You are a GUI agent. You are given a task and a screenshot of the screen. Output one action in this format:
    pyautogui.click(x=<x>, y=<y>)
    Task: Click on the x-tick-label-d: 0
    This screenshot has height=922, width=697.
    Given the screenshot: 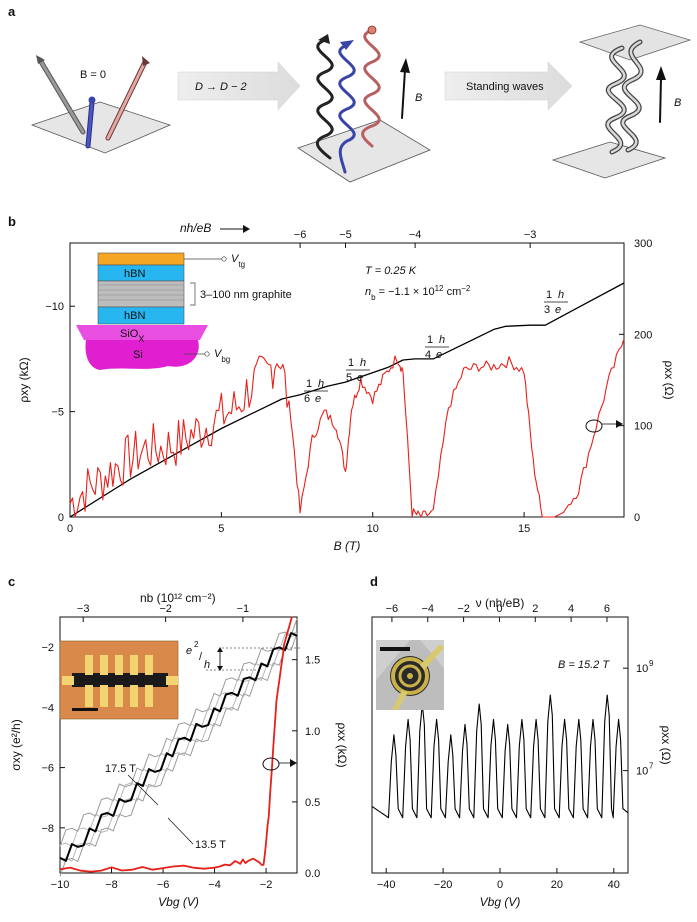 What is the action you would take?
    pyautogui.click(x=500, y=885)
    